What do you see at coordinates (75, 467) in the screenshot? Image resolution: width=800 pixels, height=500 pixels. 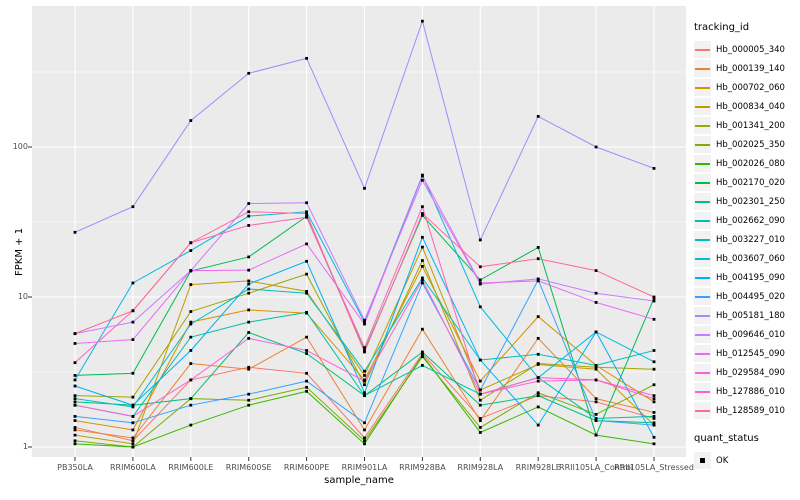 I see `x-tick-label: PB350LA` at bounding box center [75, 467].